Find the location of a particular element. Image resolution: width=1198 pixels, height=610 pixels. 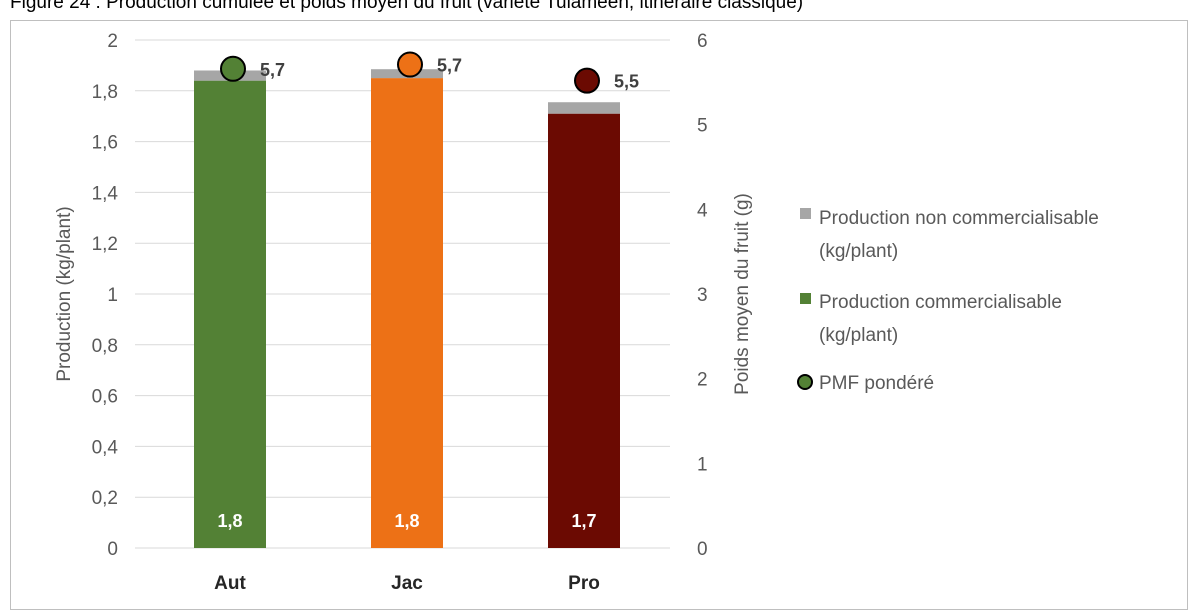

y-tick-label: 0,2 is located at coordinates (105, 498).